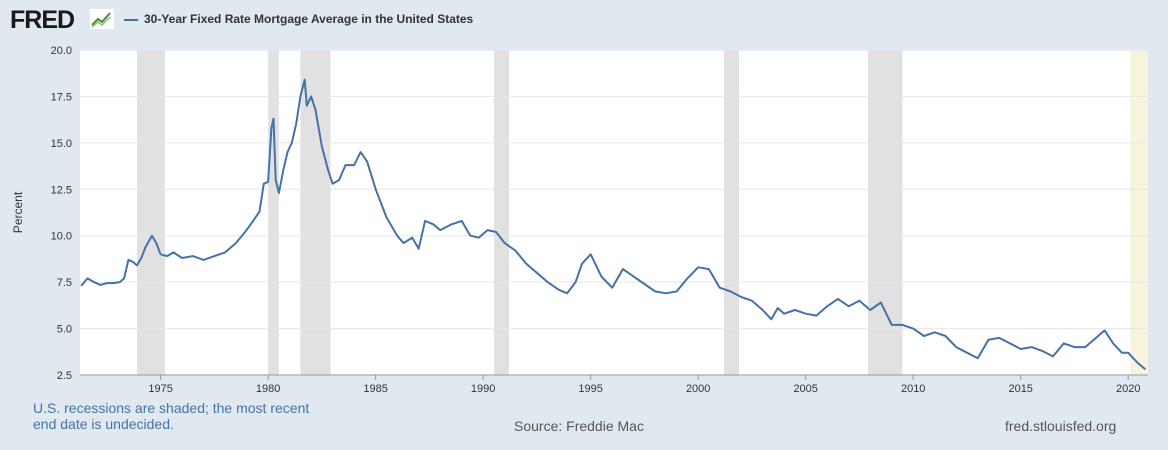 The image size is (1168, 450). Describe the element at coordinates (268, 389) in the screenshot. I see `x-tick-label-1: 1980` at that location.